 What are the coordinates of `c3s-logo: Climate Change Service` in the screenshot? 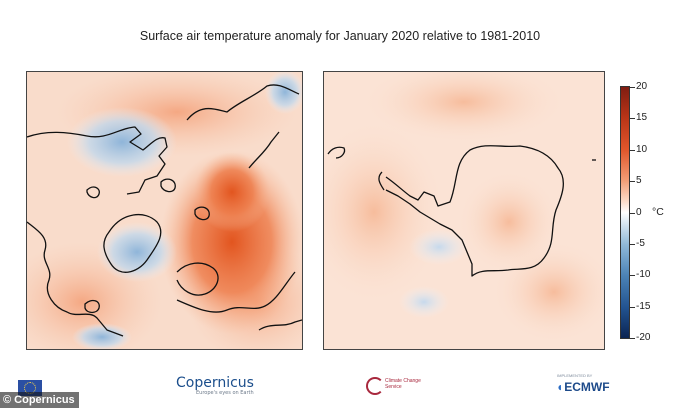 It's located at (401, 389).